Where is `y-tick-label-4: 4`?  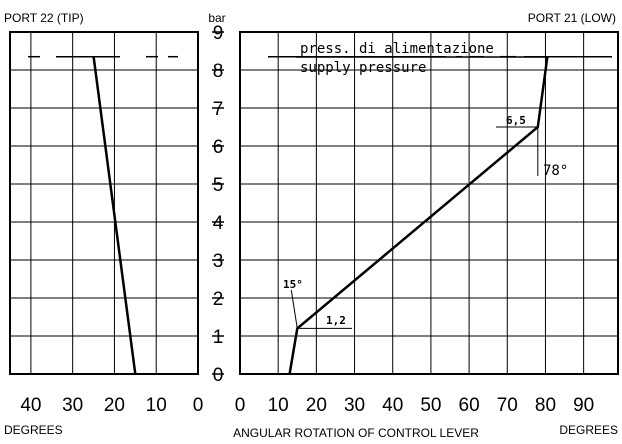
y-tick-label-4: 4 is located at coordinates (218, 223).